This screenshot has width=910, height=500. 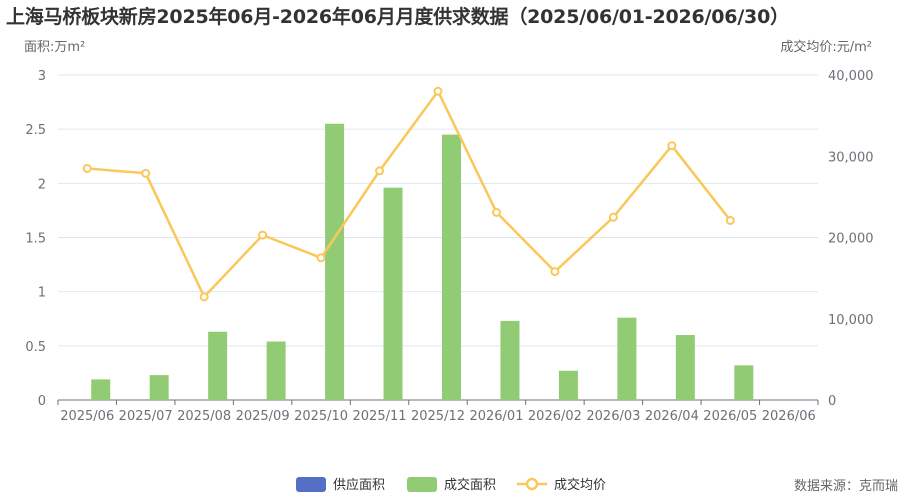 I want to click on y-left-tick-label: 1, so click(x=42, y=293).